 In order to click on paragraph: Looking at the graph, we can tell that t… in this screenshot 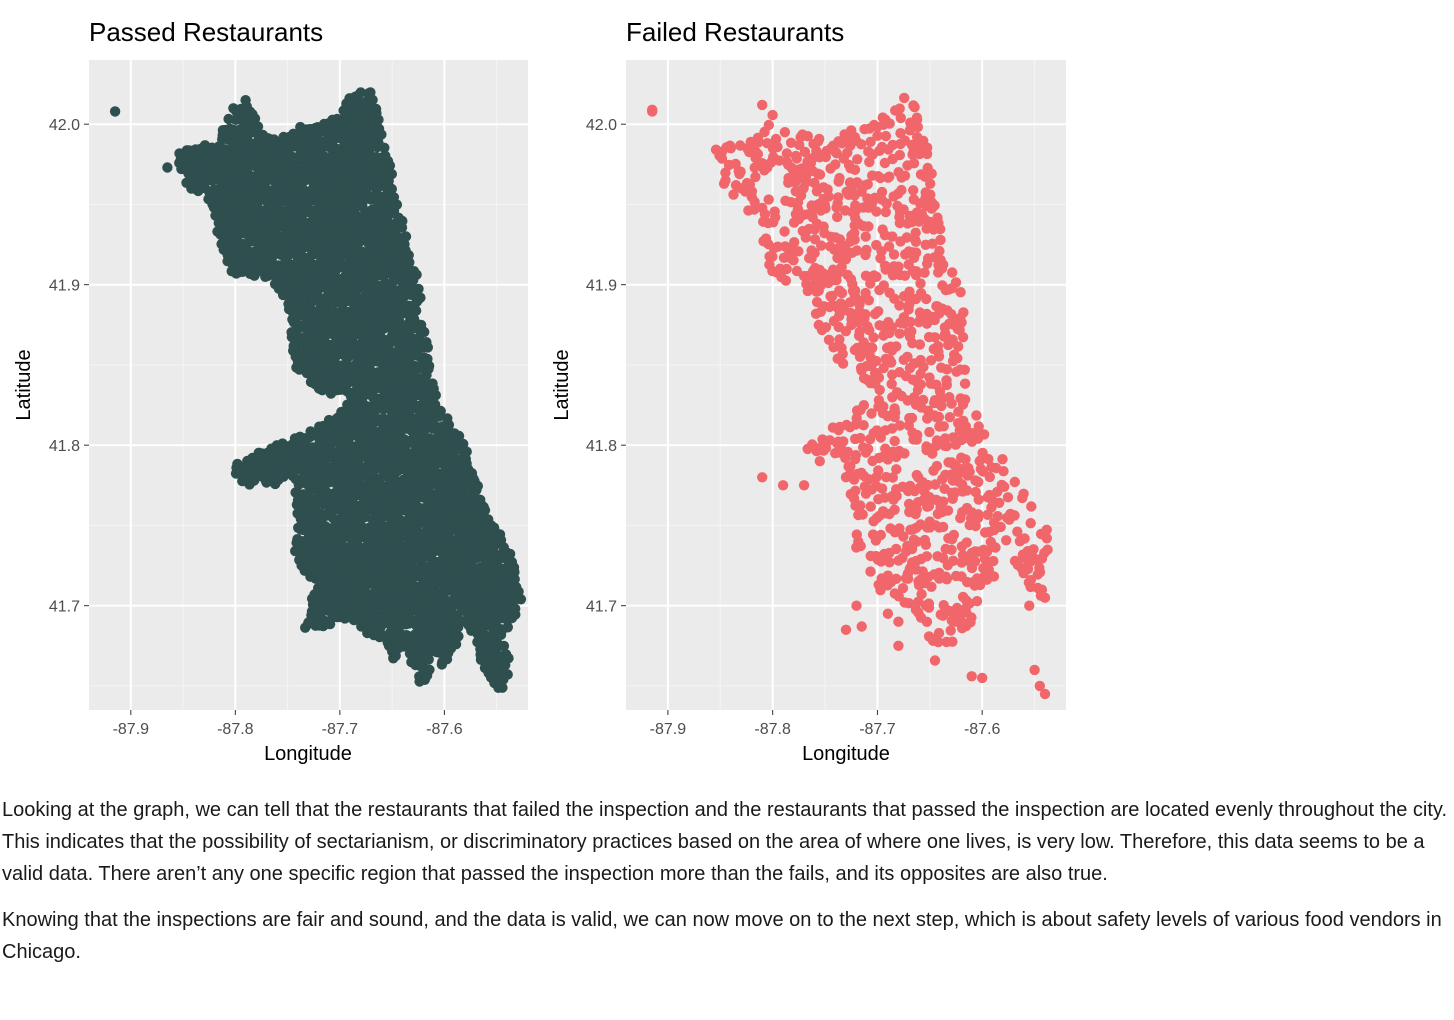, I will do `click(724, 842)`.